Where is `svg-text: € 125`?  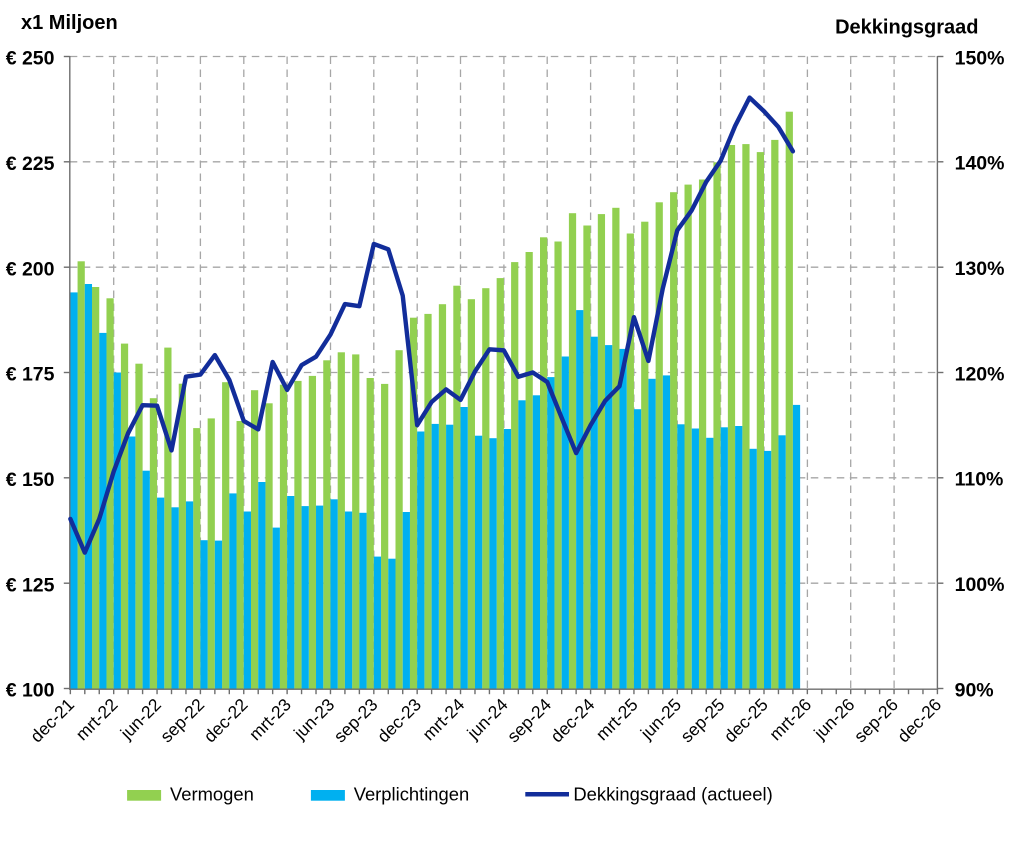
svg-text: € 125 is located at coordinates (30, 585).